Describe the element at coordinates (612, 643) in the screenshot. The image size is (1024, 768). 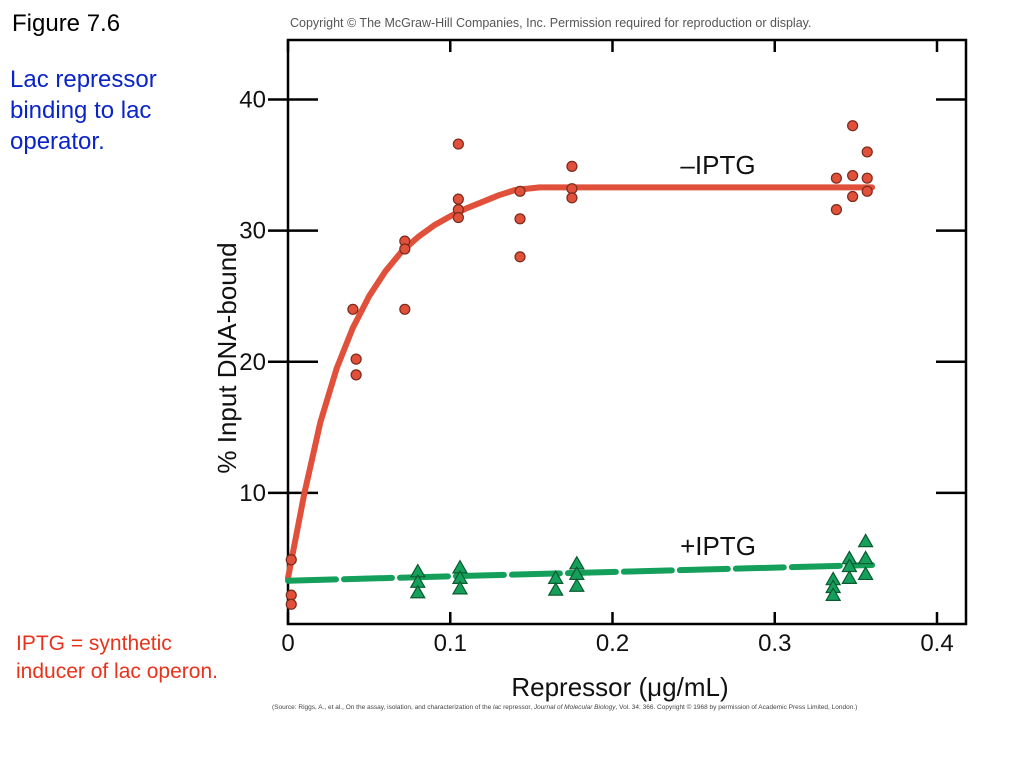
I see `x-tick-label: 0.2` at that location.